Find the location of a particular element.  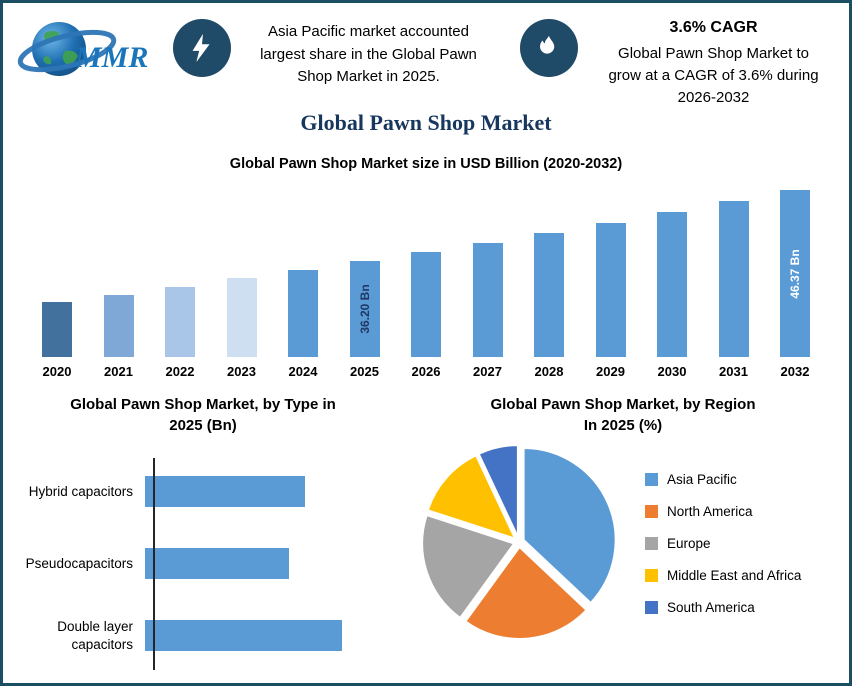

lightning-icon is located at coordinates (201, 48).